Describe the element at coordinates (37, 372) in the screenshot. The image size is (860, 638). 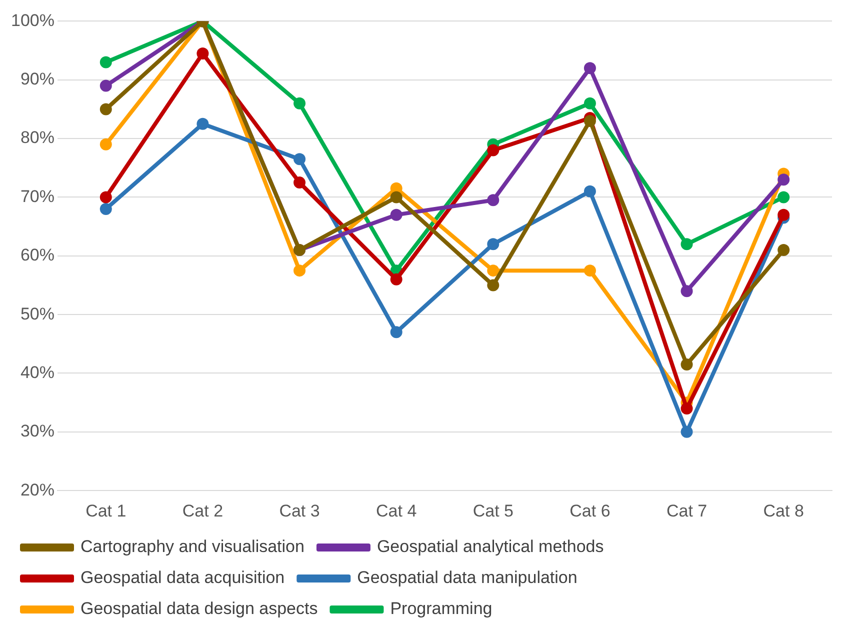
I see `y-tick-label: 40%` at that location.